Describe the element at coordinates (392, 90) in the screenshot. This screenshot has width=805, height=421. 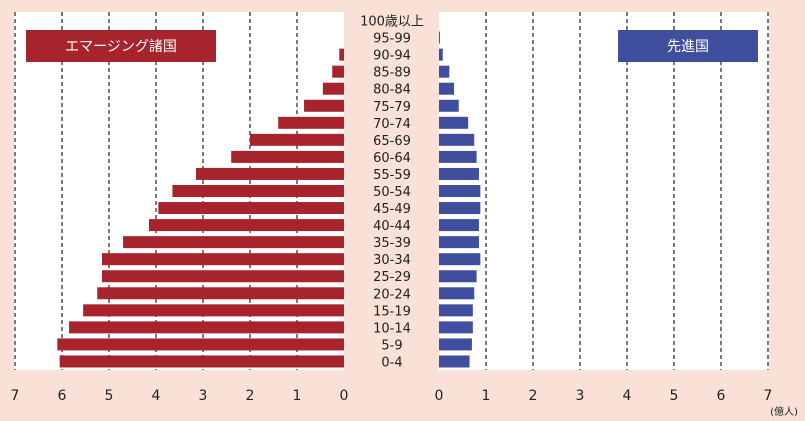
I see `age-label-80-84: 80-84` at that location.